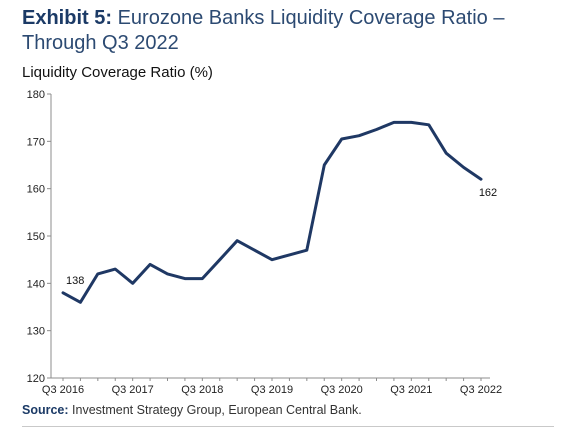  I want to click on y-tick-label: 120, so click(36, 379).